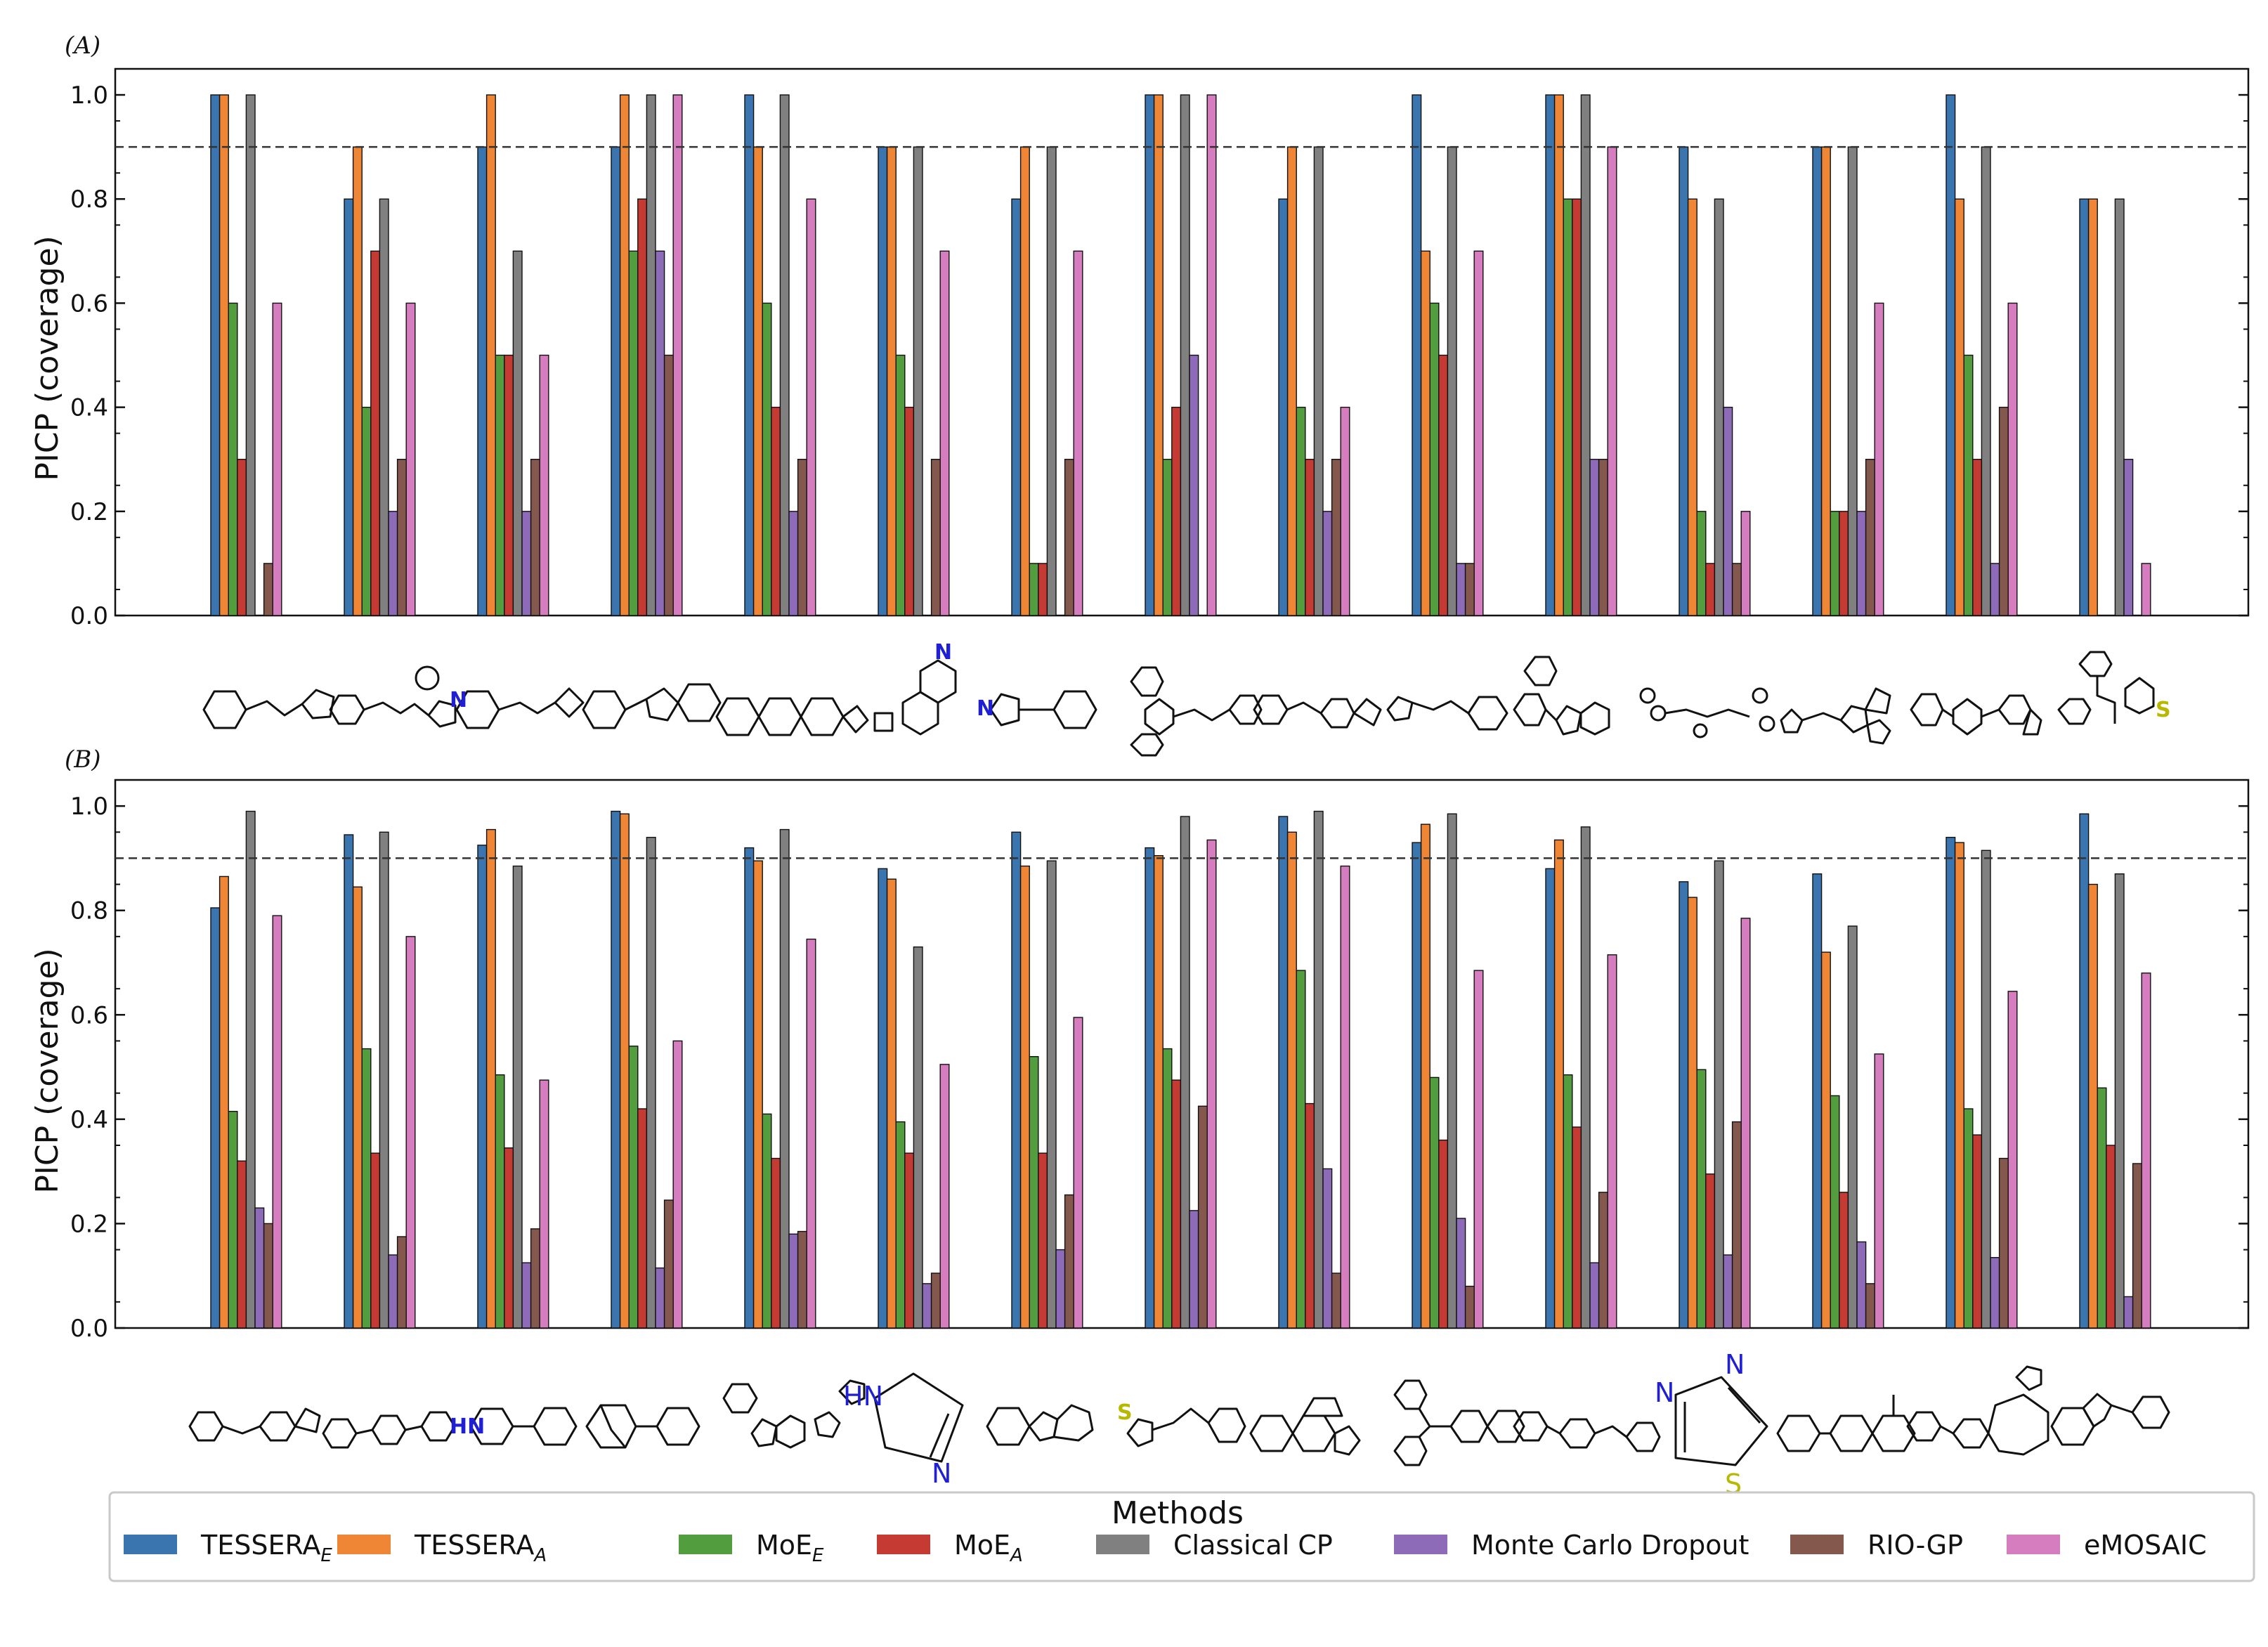  What do you see at coordinates (47, 358) in the screenshot?
I see `panel-a-y-axis-label: PICP (coverage)` at bounding box center [47, 358].